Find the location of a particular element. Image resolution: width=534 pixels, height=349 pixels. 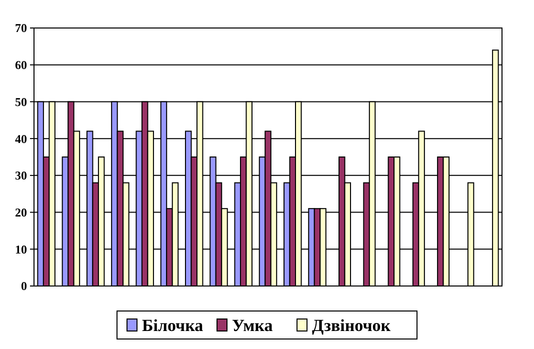

y-tick-label: 0 is located at coordinates (24, 286).